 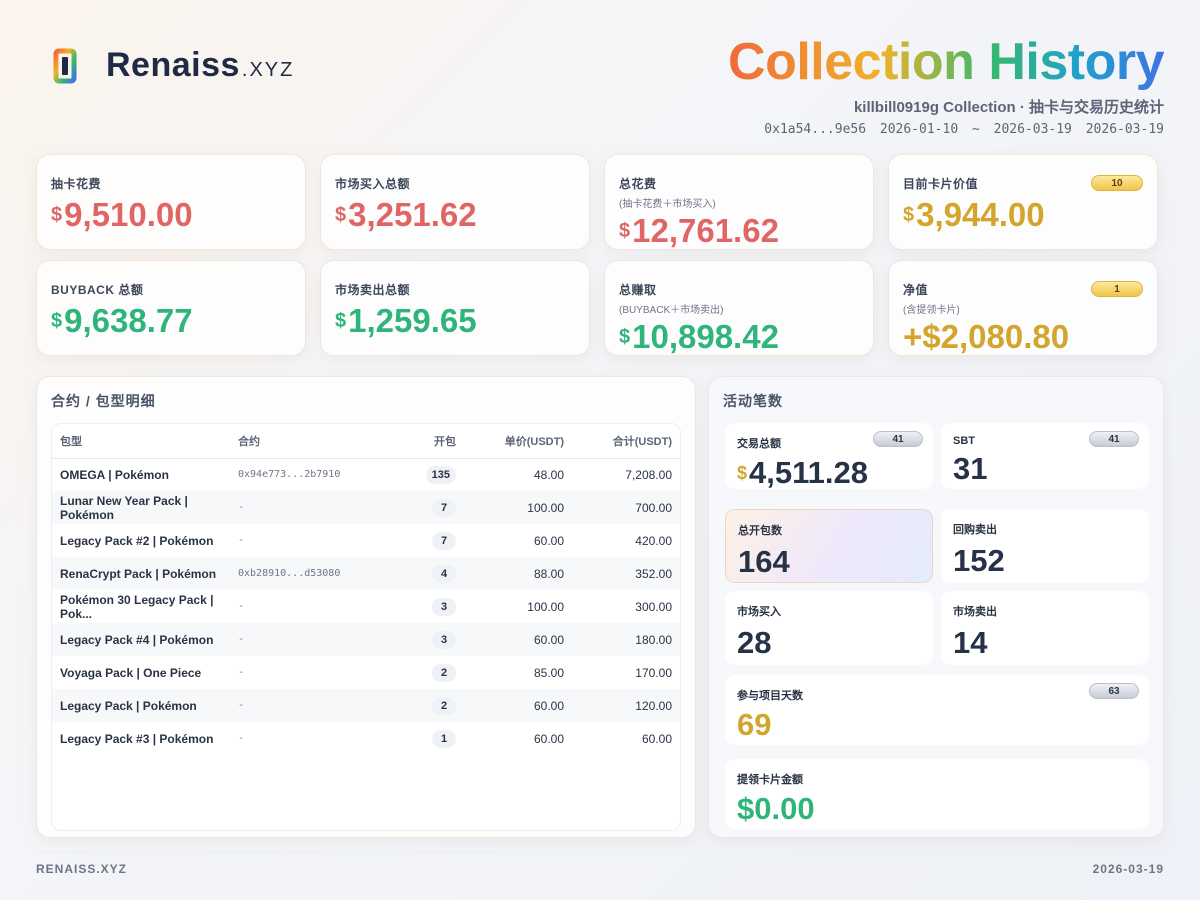 I want to click on contract-address: 0xb28910...d53080, so click(x=318, y=573).